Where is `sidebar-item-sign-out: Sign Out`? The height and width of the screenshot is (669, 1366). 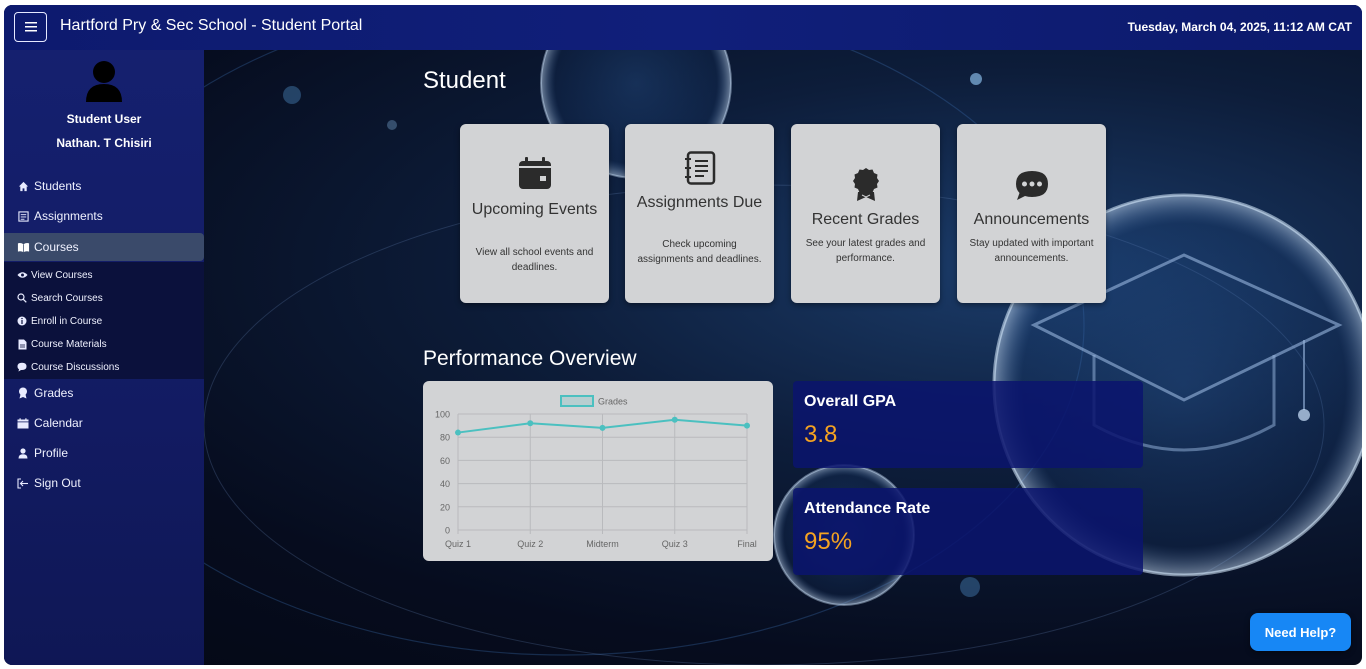 sidebar-item-sign-out: Sign Out is located at coordinates (104, 483).